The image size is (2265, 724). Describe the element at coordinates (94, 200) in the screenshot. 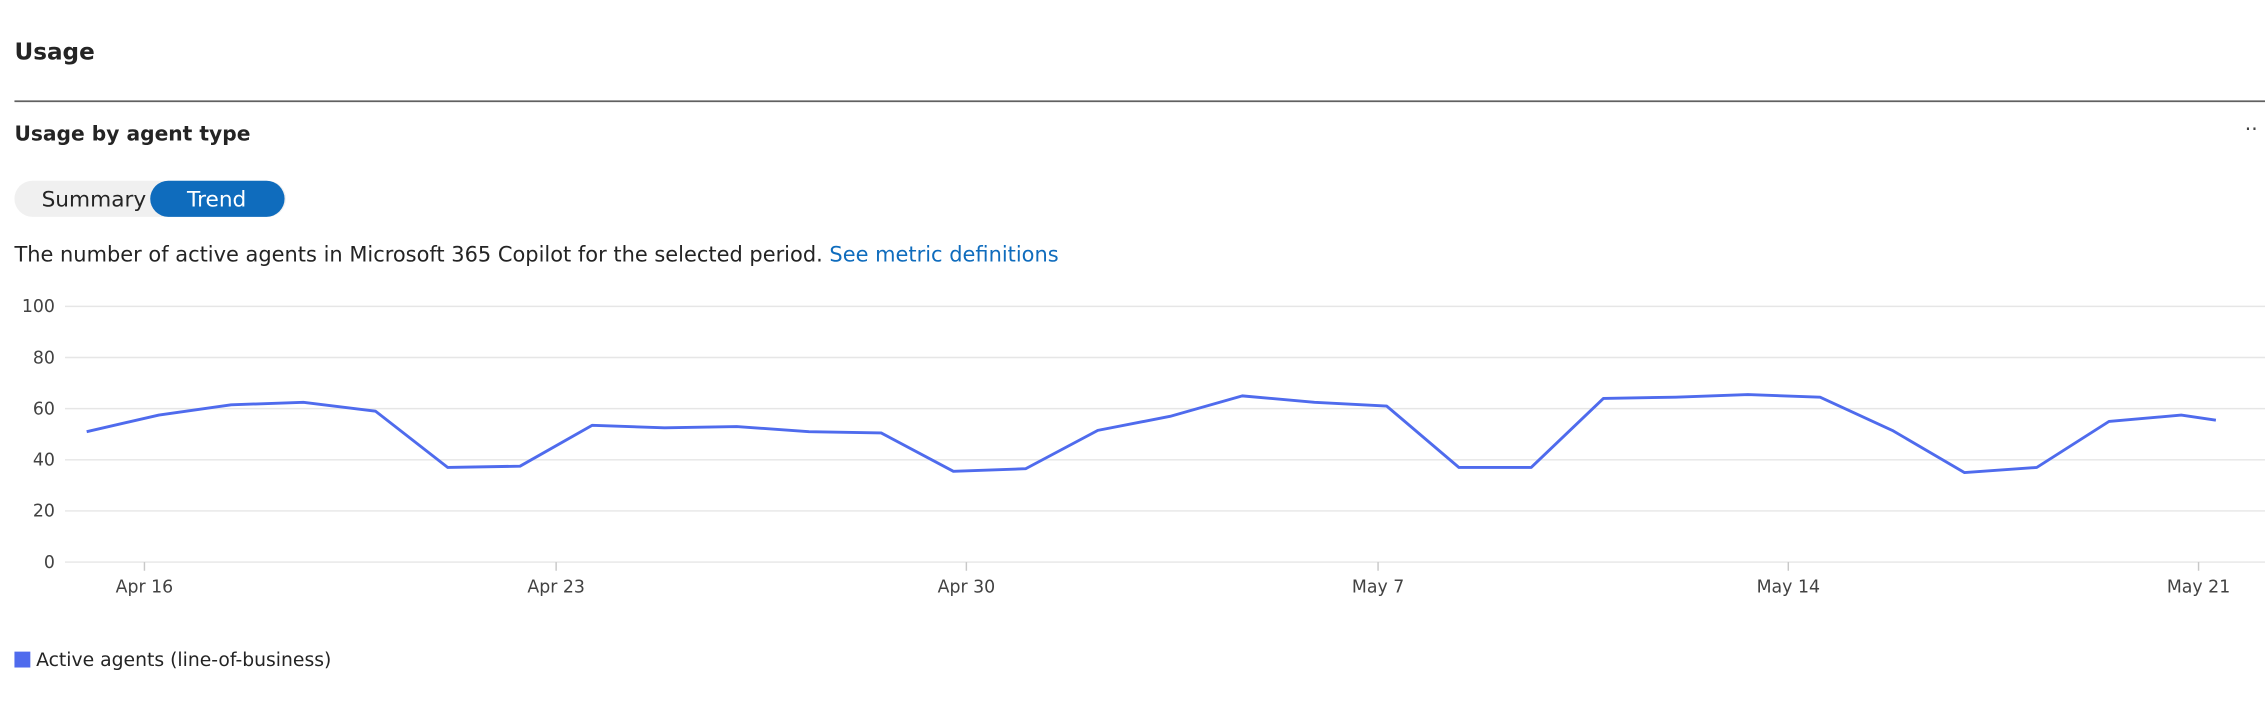

I see `toggle-summary: Summary` at that location.